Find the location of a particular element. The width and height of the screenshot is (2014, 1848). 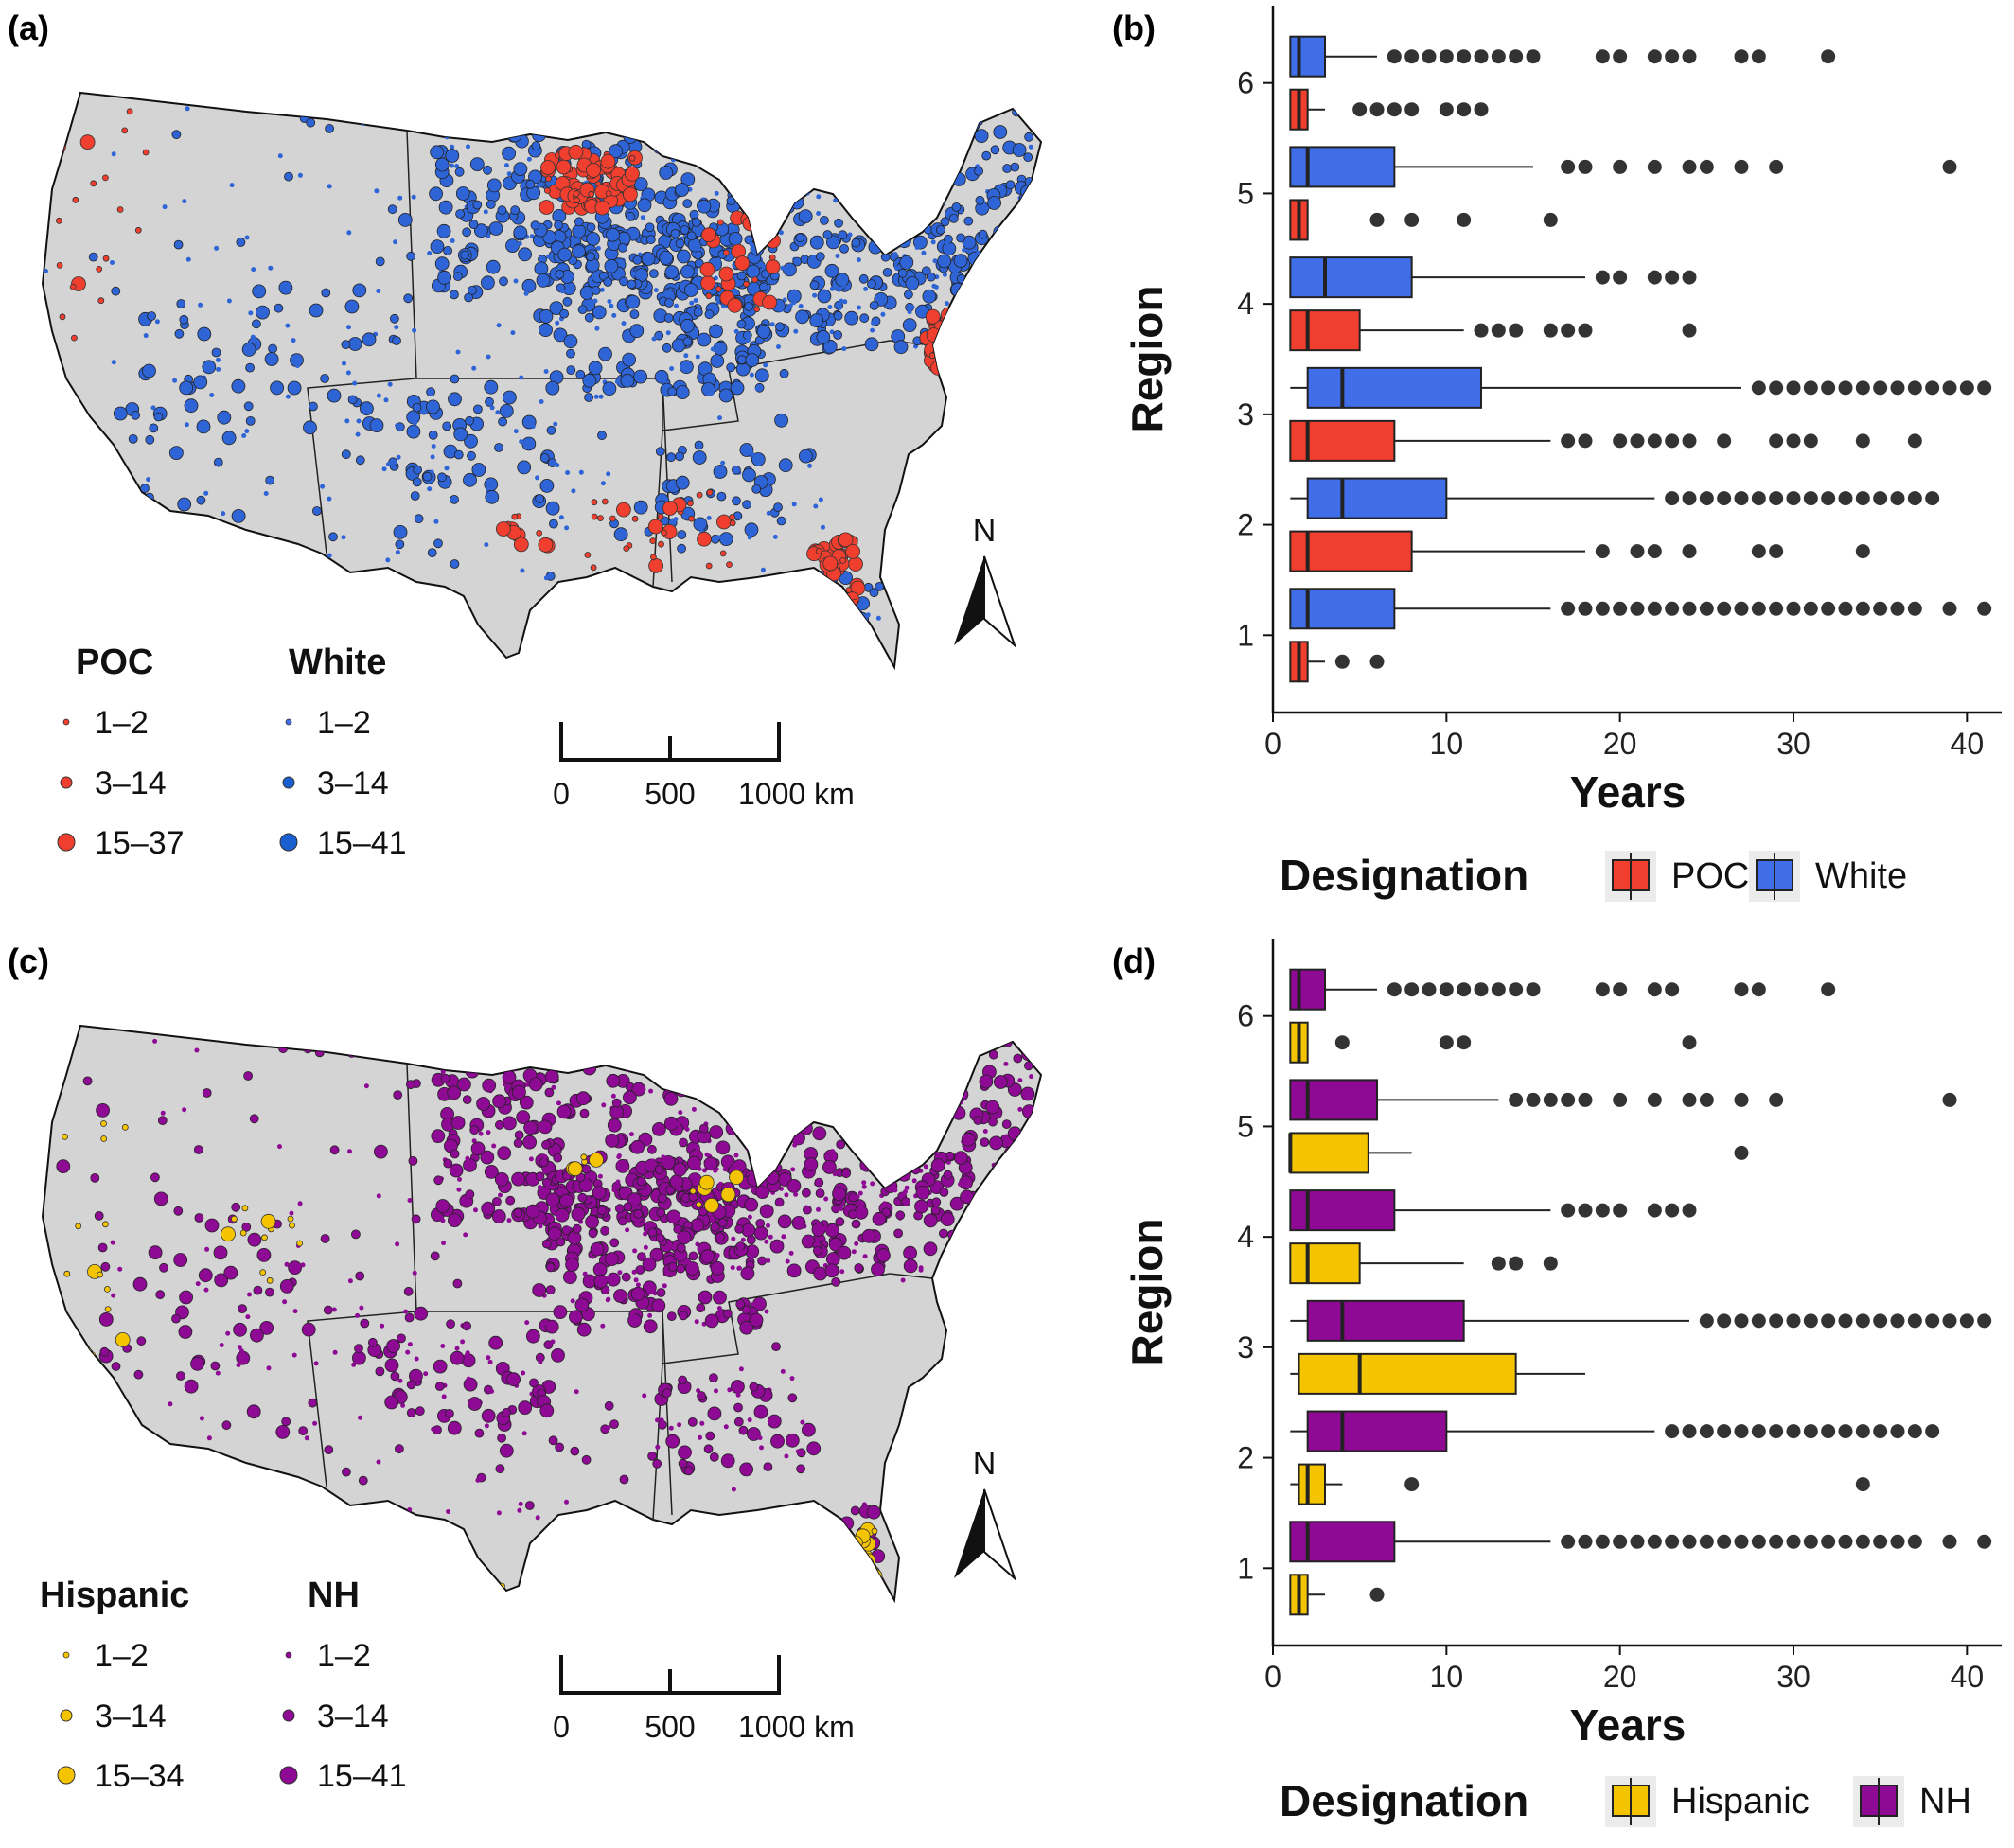

legend-label-white: White is located at coordinates (1861, 876).